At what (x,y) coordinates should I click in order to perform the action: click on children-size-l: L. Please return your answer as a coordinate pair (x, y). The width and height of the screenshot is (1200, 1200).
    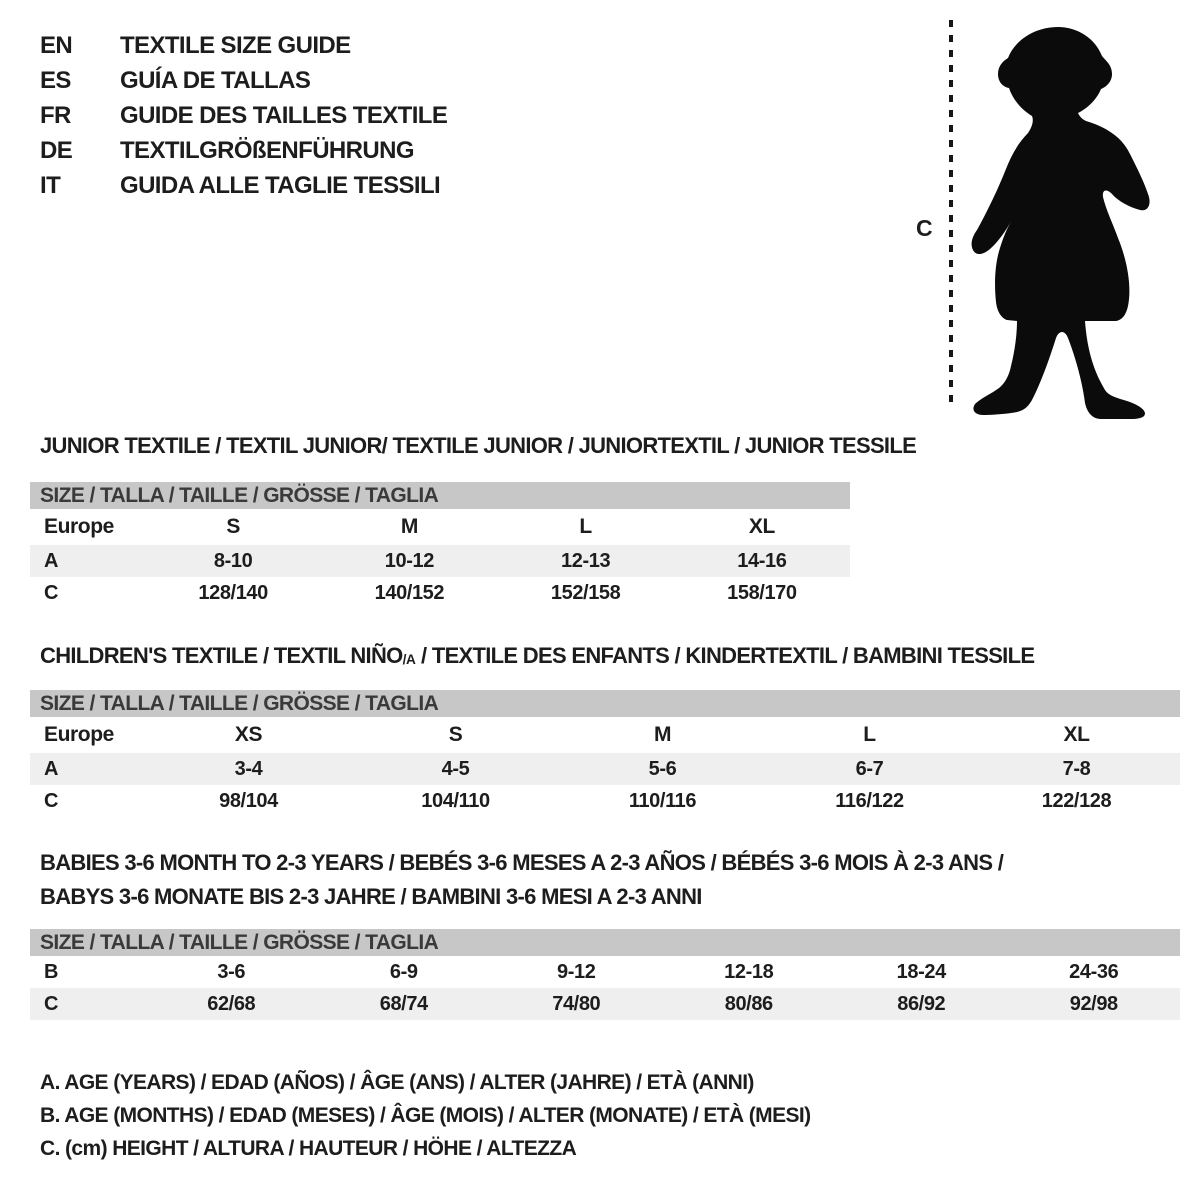
    Looking at the image, I should click on (869, 734).